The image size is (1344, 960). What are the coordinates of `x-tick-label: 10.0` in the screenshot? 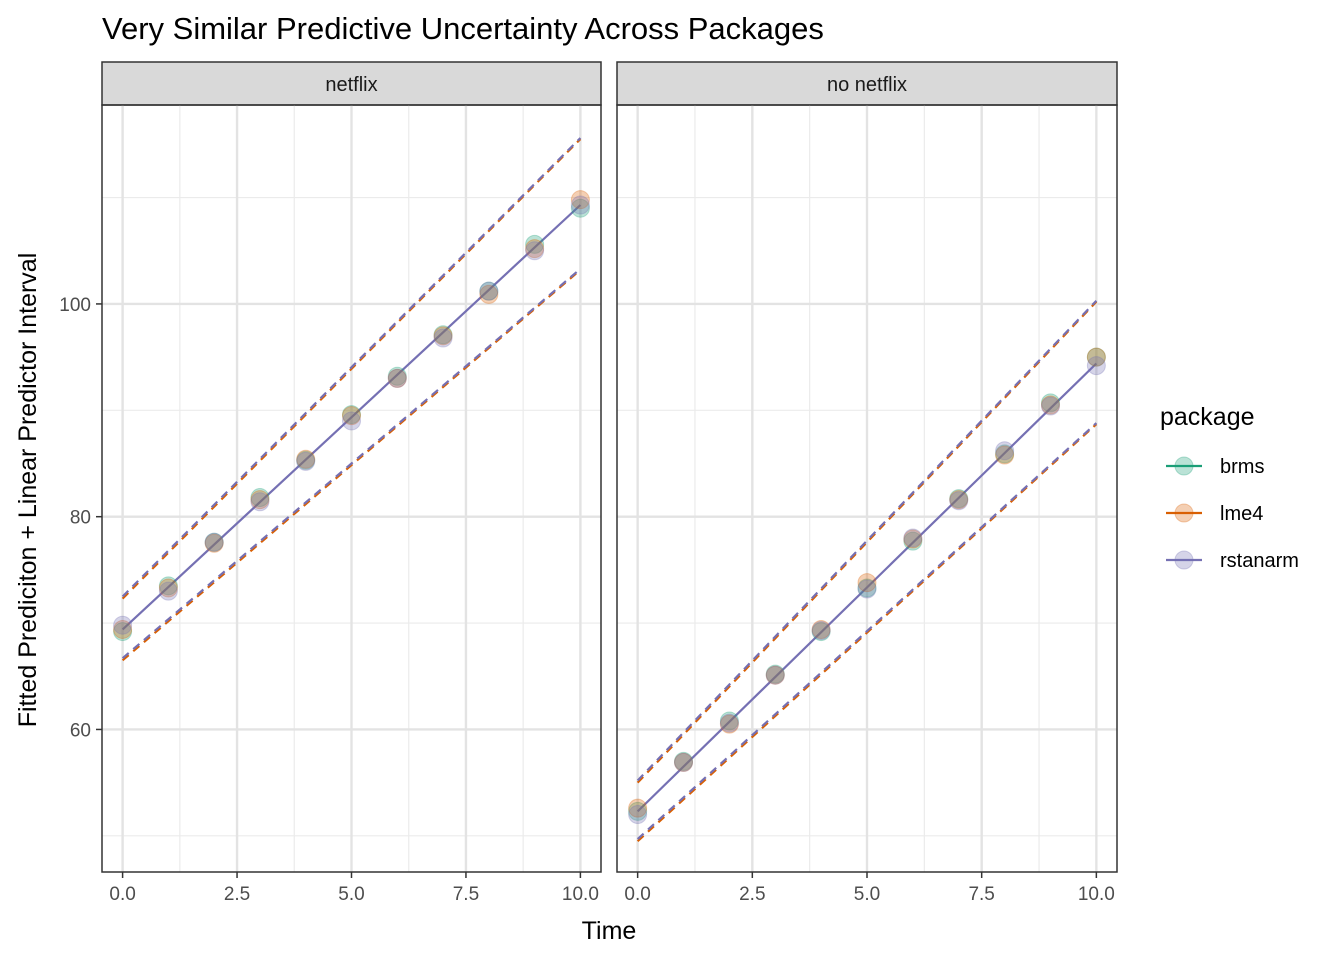 It's located at (1096, 894).